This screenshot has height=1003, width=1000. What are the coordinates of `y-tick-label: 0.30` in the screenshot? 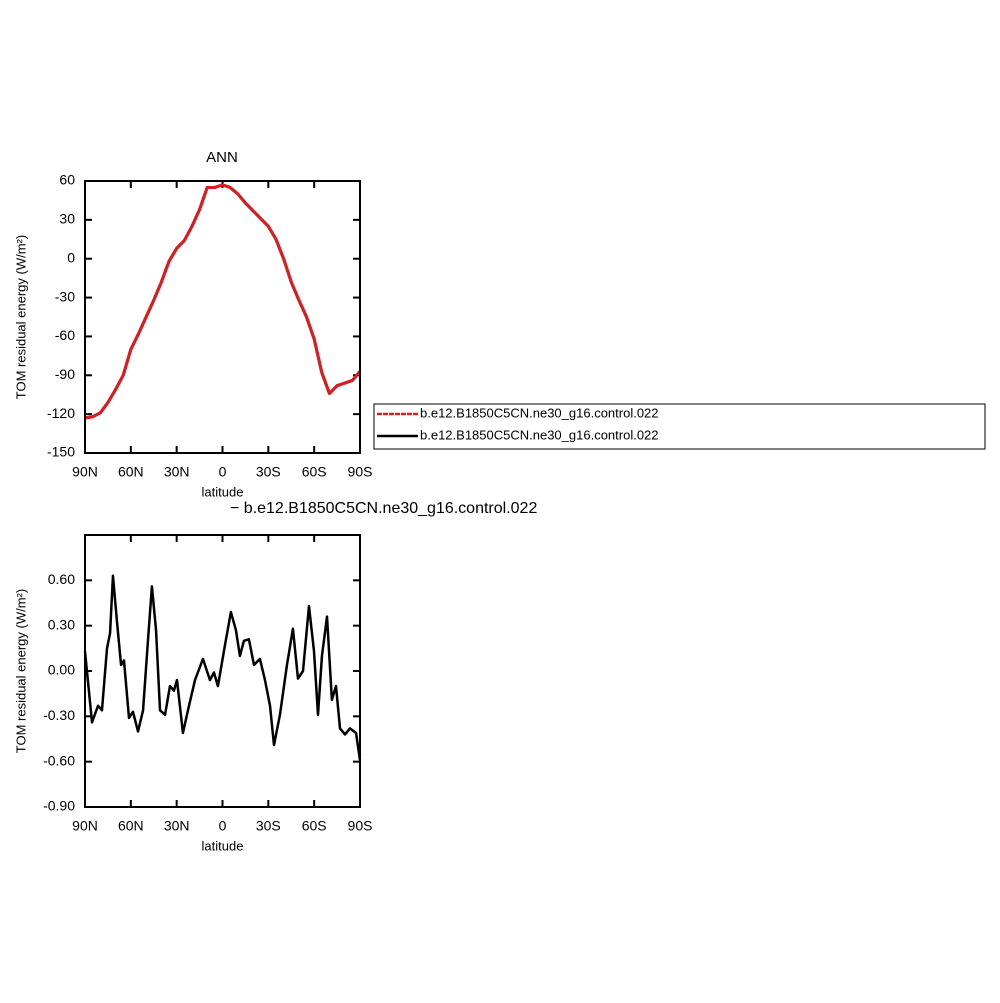 It's located at (61, 624).